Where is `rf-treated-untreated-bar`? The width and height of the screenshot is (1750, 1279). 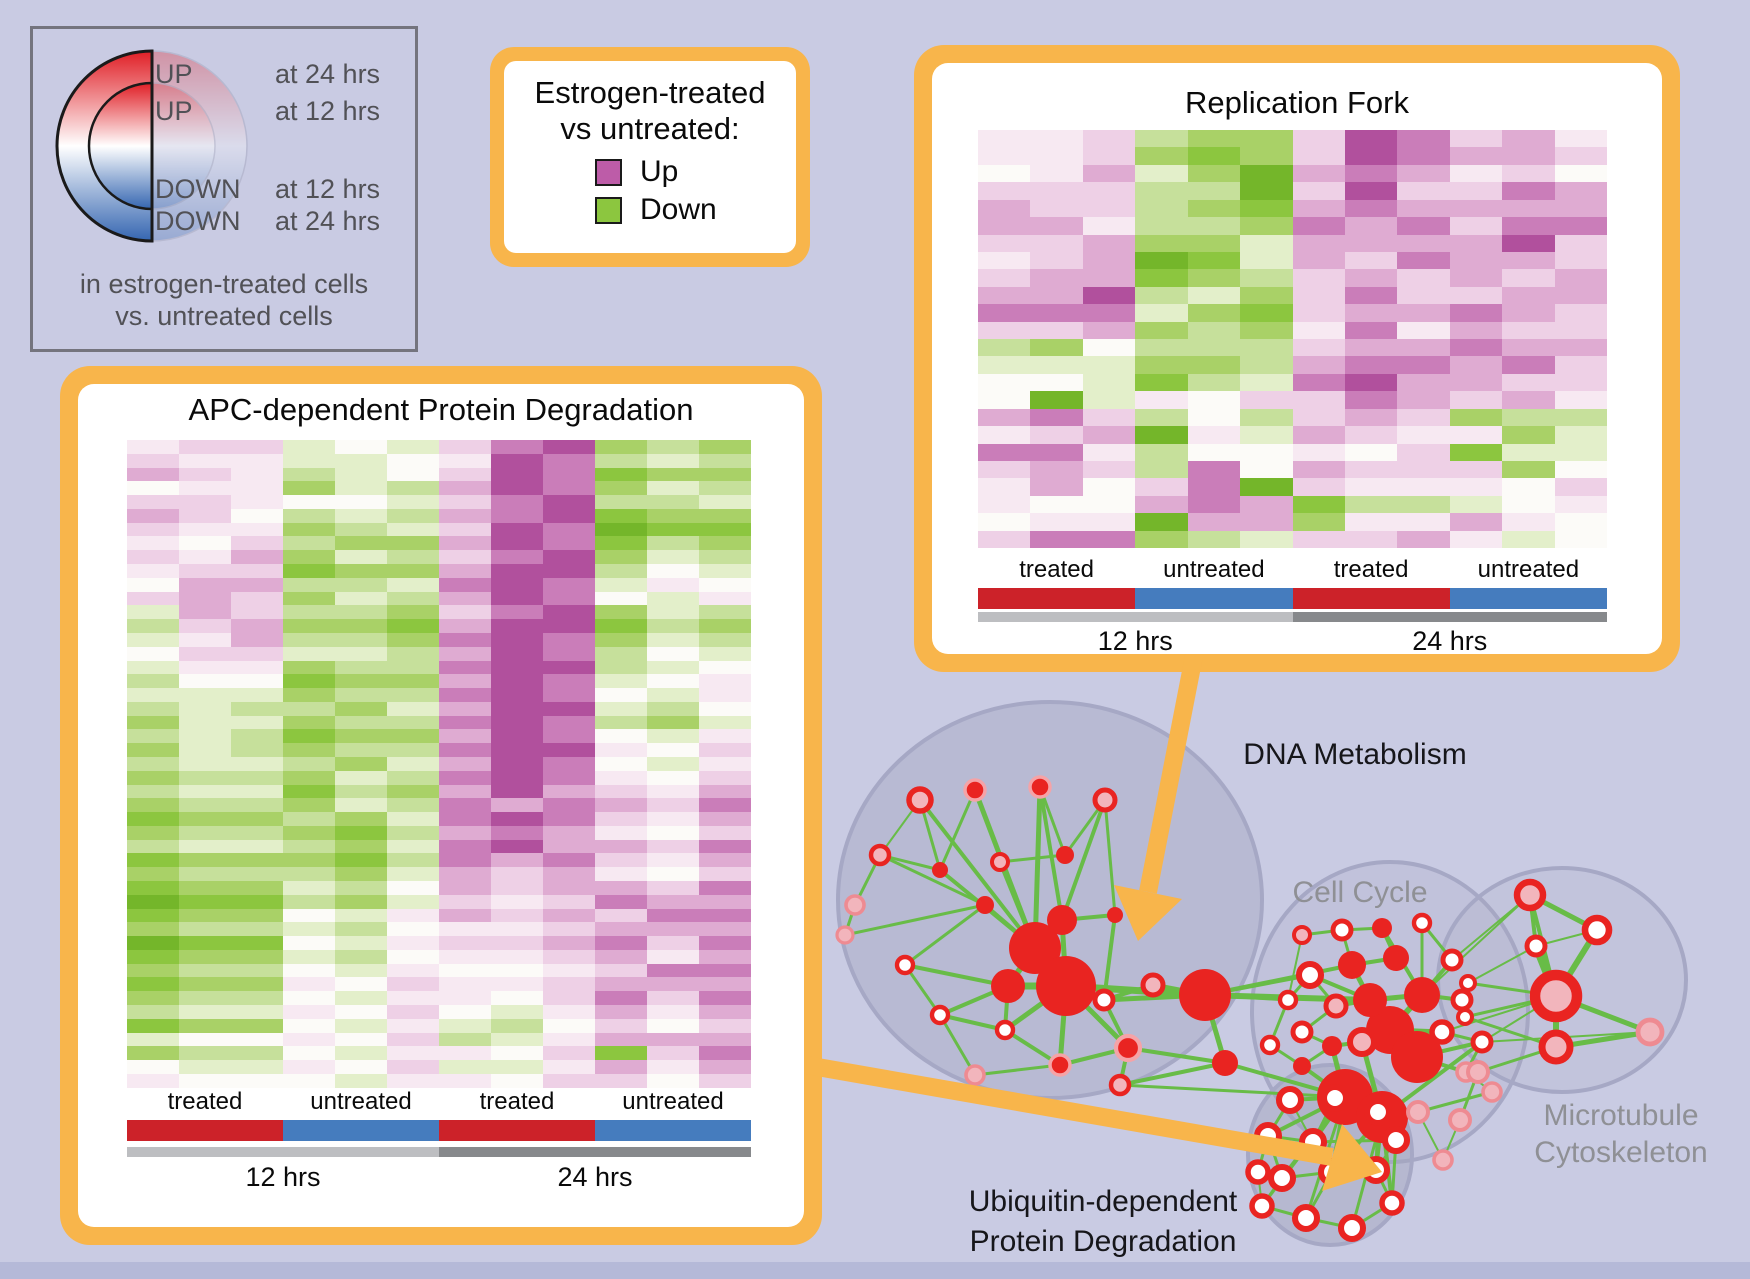
rf-treated-untreated-bar is located at coordinates (1292, 598).